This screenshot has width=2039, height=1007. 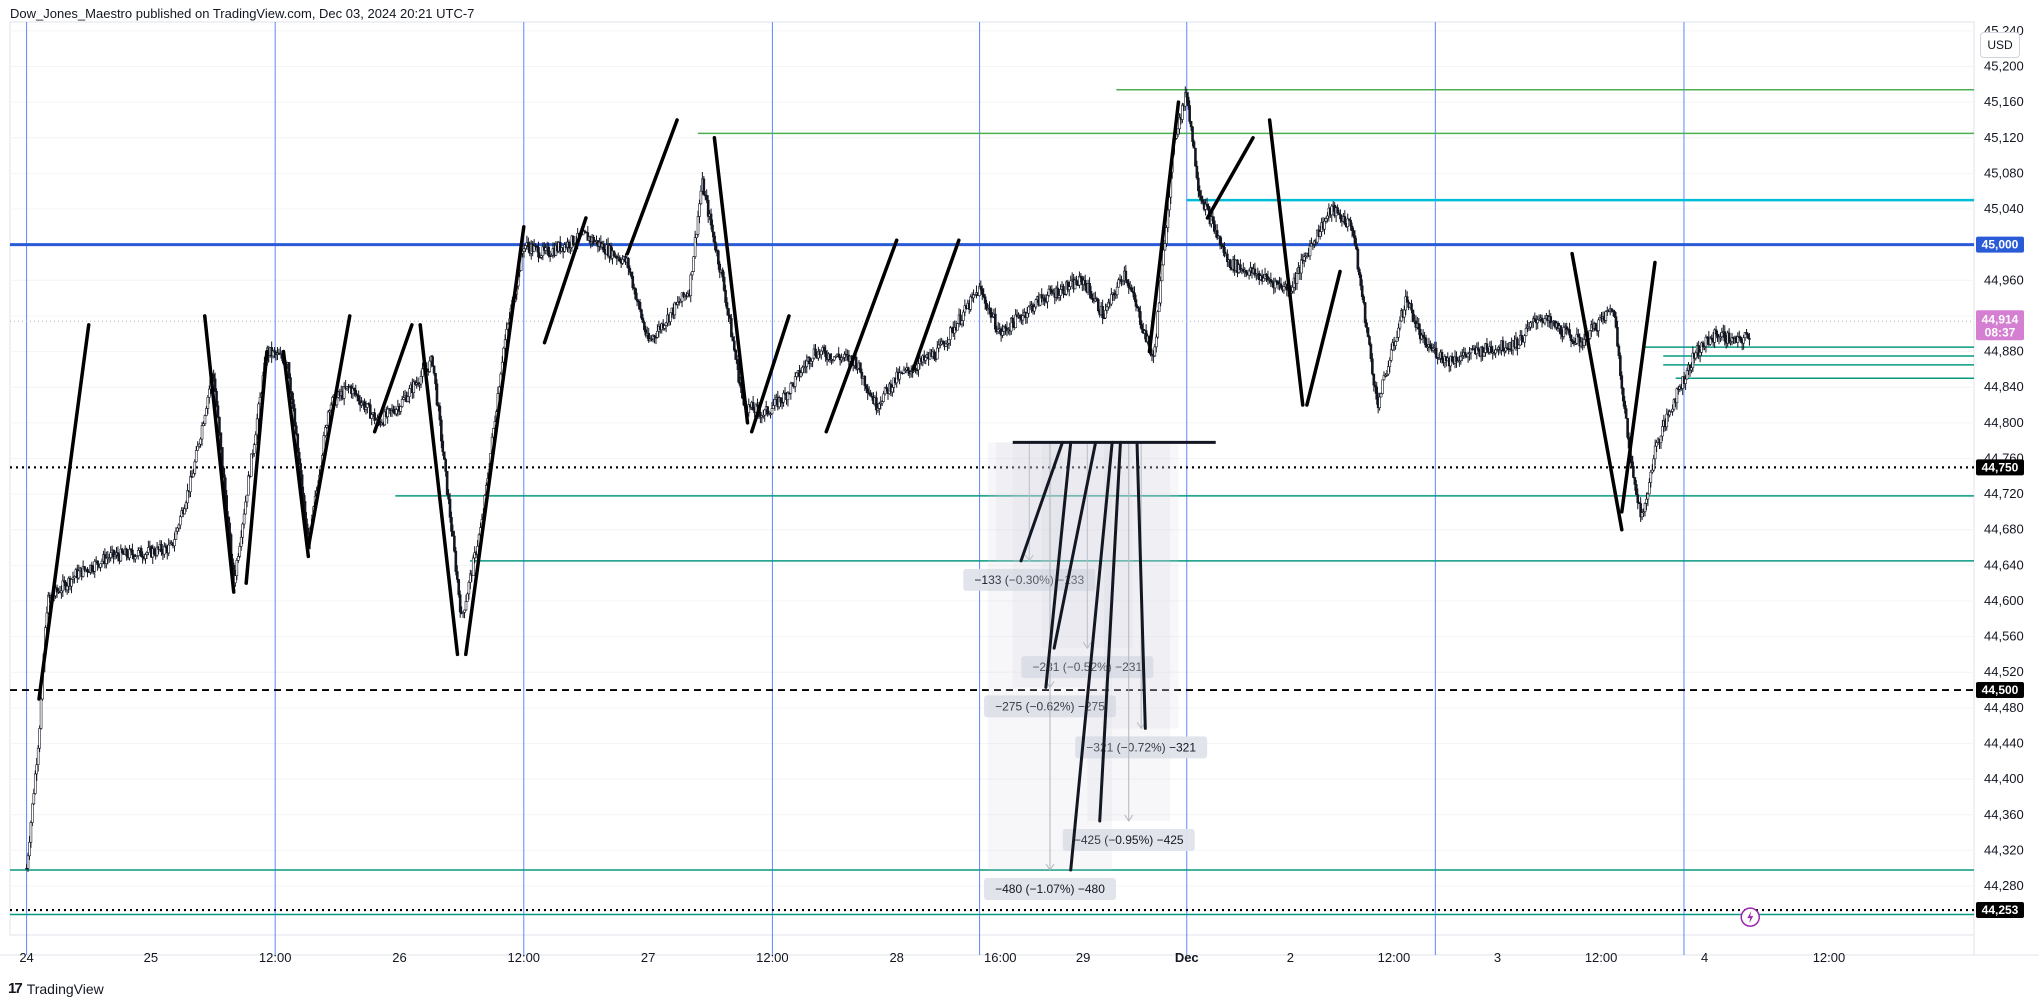 I want to click on price-badge-label: 44,500, so click(x=2000, y=690).